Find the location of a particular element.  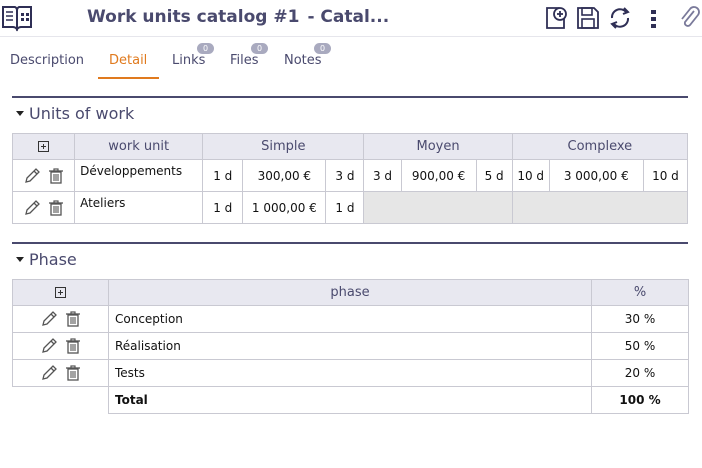

units-header-row: work unit Simple Moyen Complexe is located at coordinates (350, 146).